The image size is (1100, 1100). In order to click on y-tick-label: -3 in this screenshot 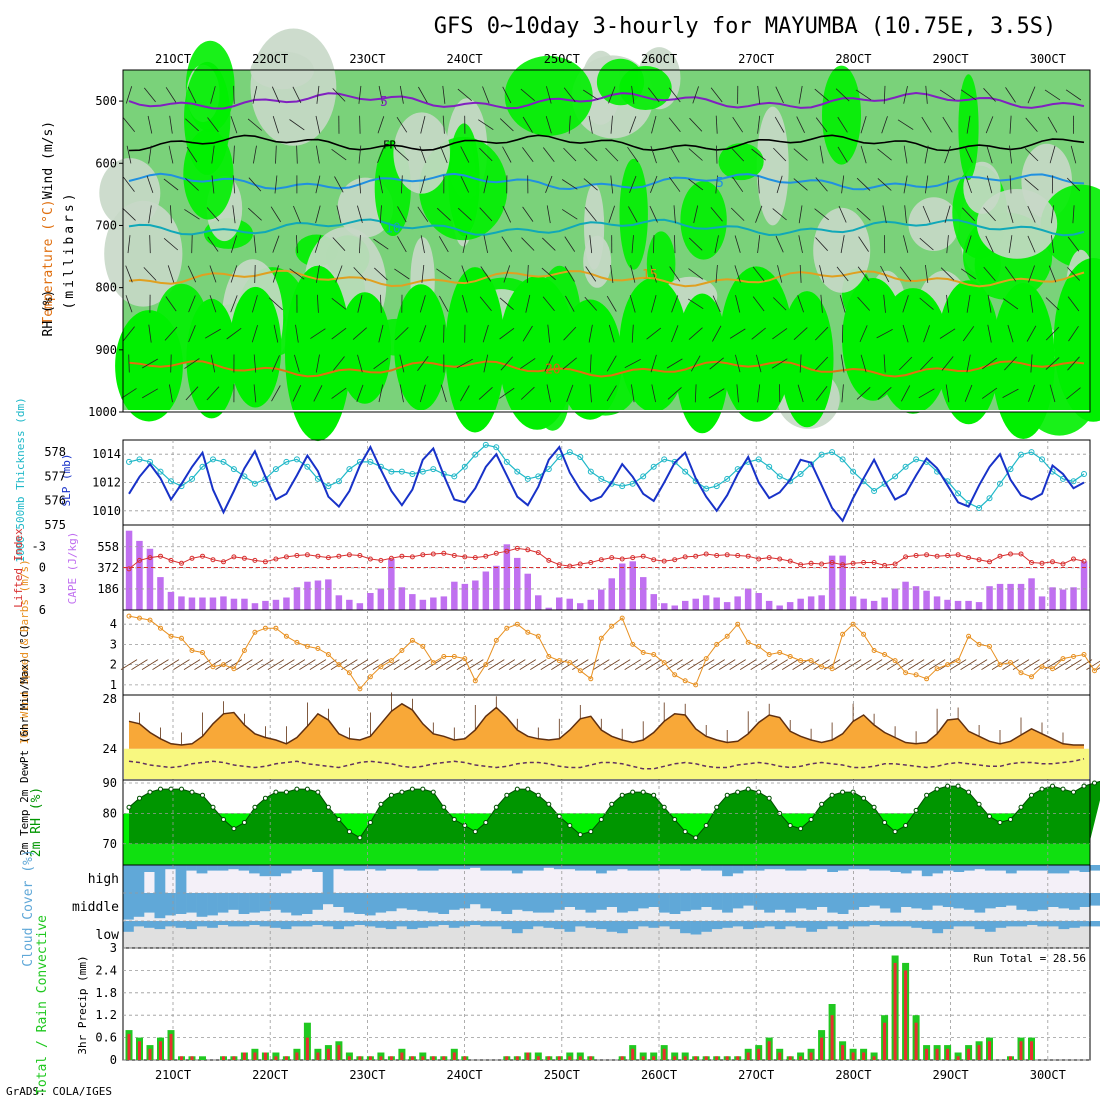, I will do `click(39, 546)`.